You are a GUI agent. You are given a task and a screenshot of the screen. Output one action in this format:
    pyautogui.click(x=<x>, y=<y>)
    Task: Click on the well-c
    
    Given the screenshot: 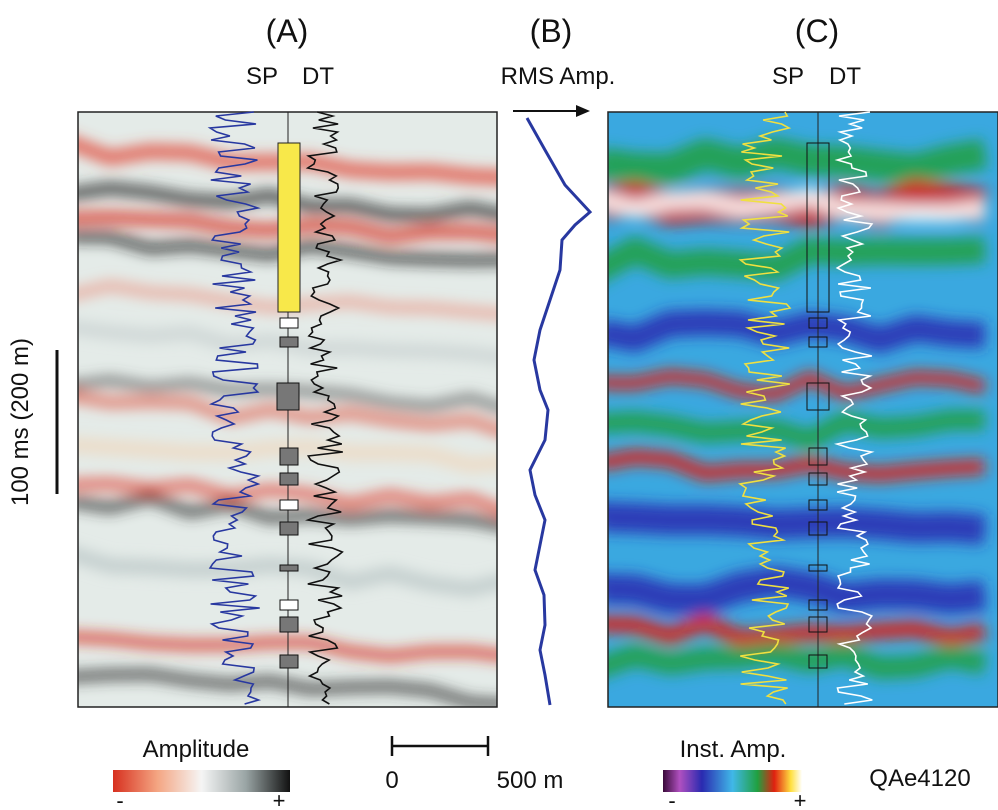 What is the action you would take?
    pyautogui.click(x=818, y=409)
    